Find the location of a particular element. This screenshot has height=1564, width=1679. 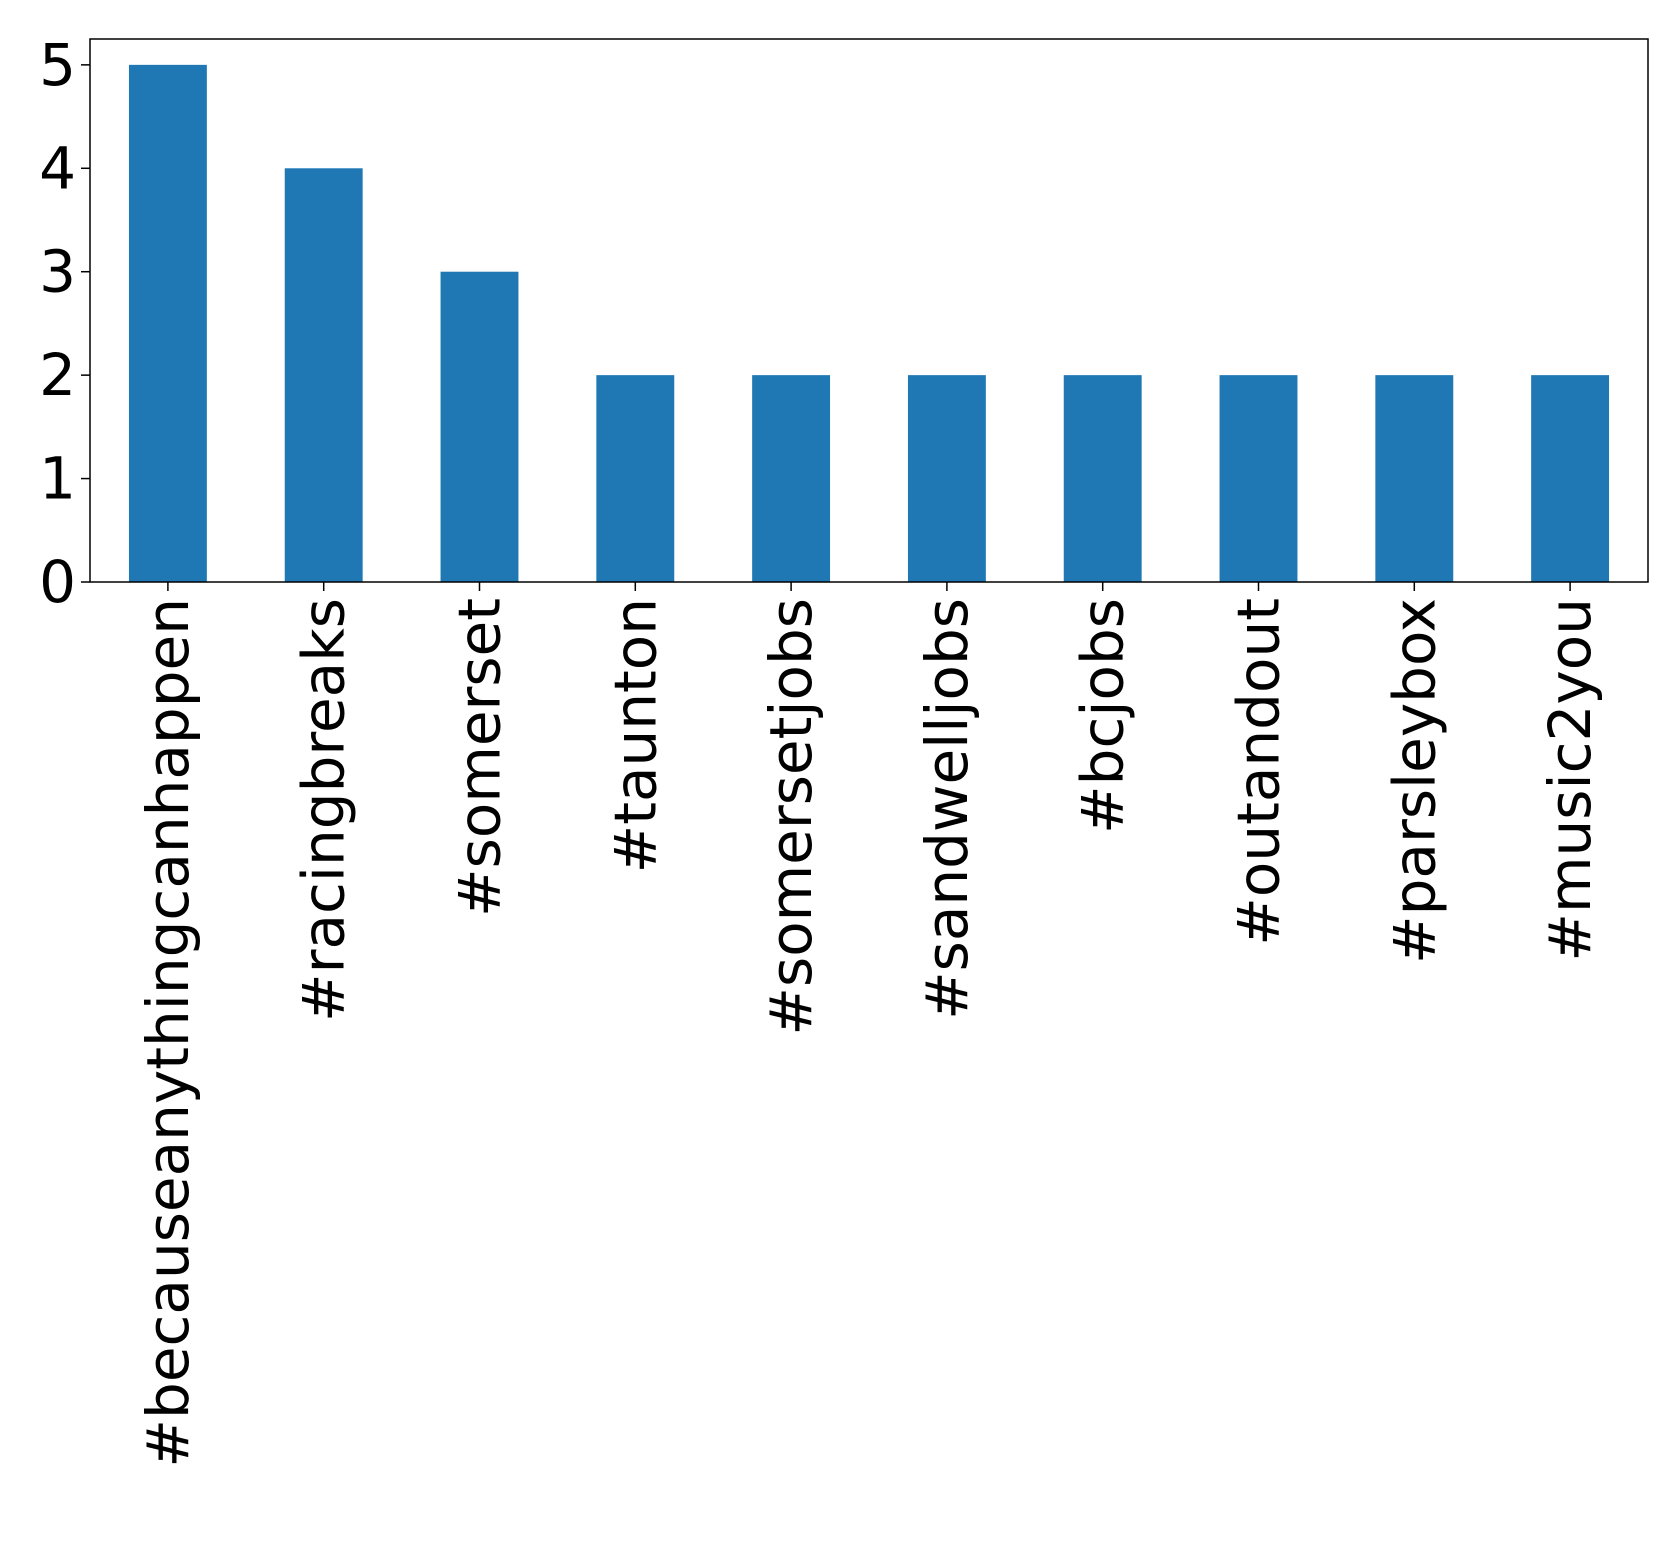

x-tick-label: #somerset is located at coordinates (480, 757).